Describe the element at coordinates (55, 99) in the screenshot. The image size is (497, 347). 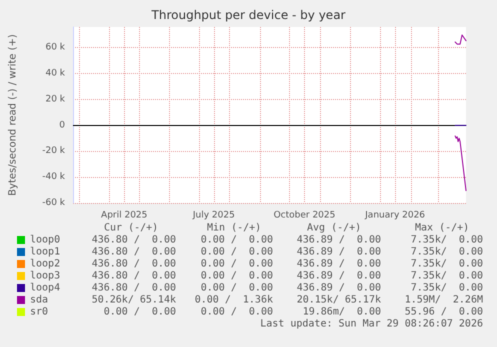
I see `y-tick-label: 20 k` at that location.